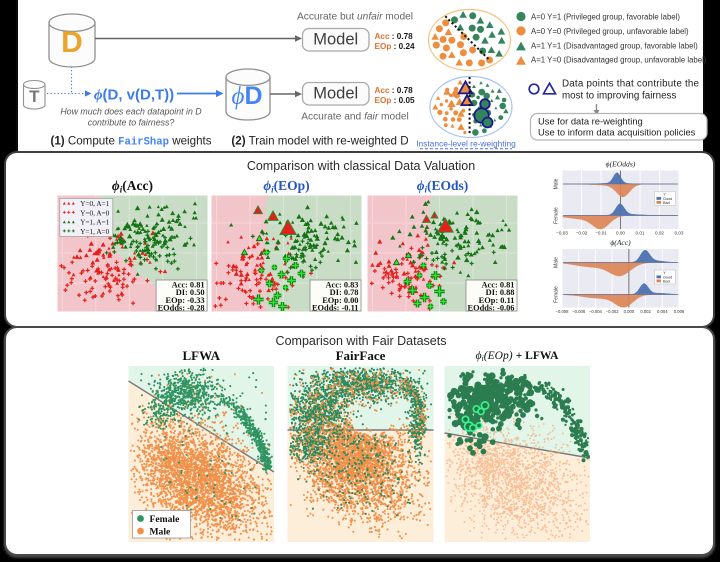 This screenshot has height=562, width=720. I want to click on svg-text: ϕ(Acc), so click(620, 242).